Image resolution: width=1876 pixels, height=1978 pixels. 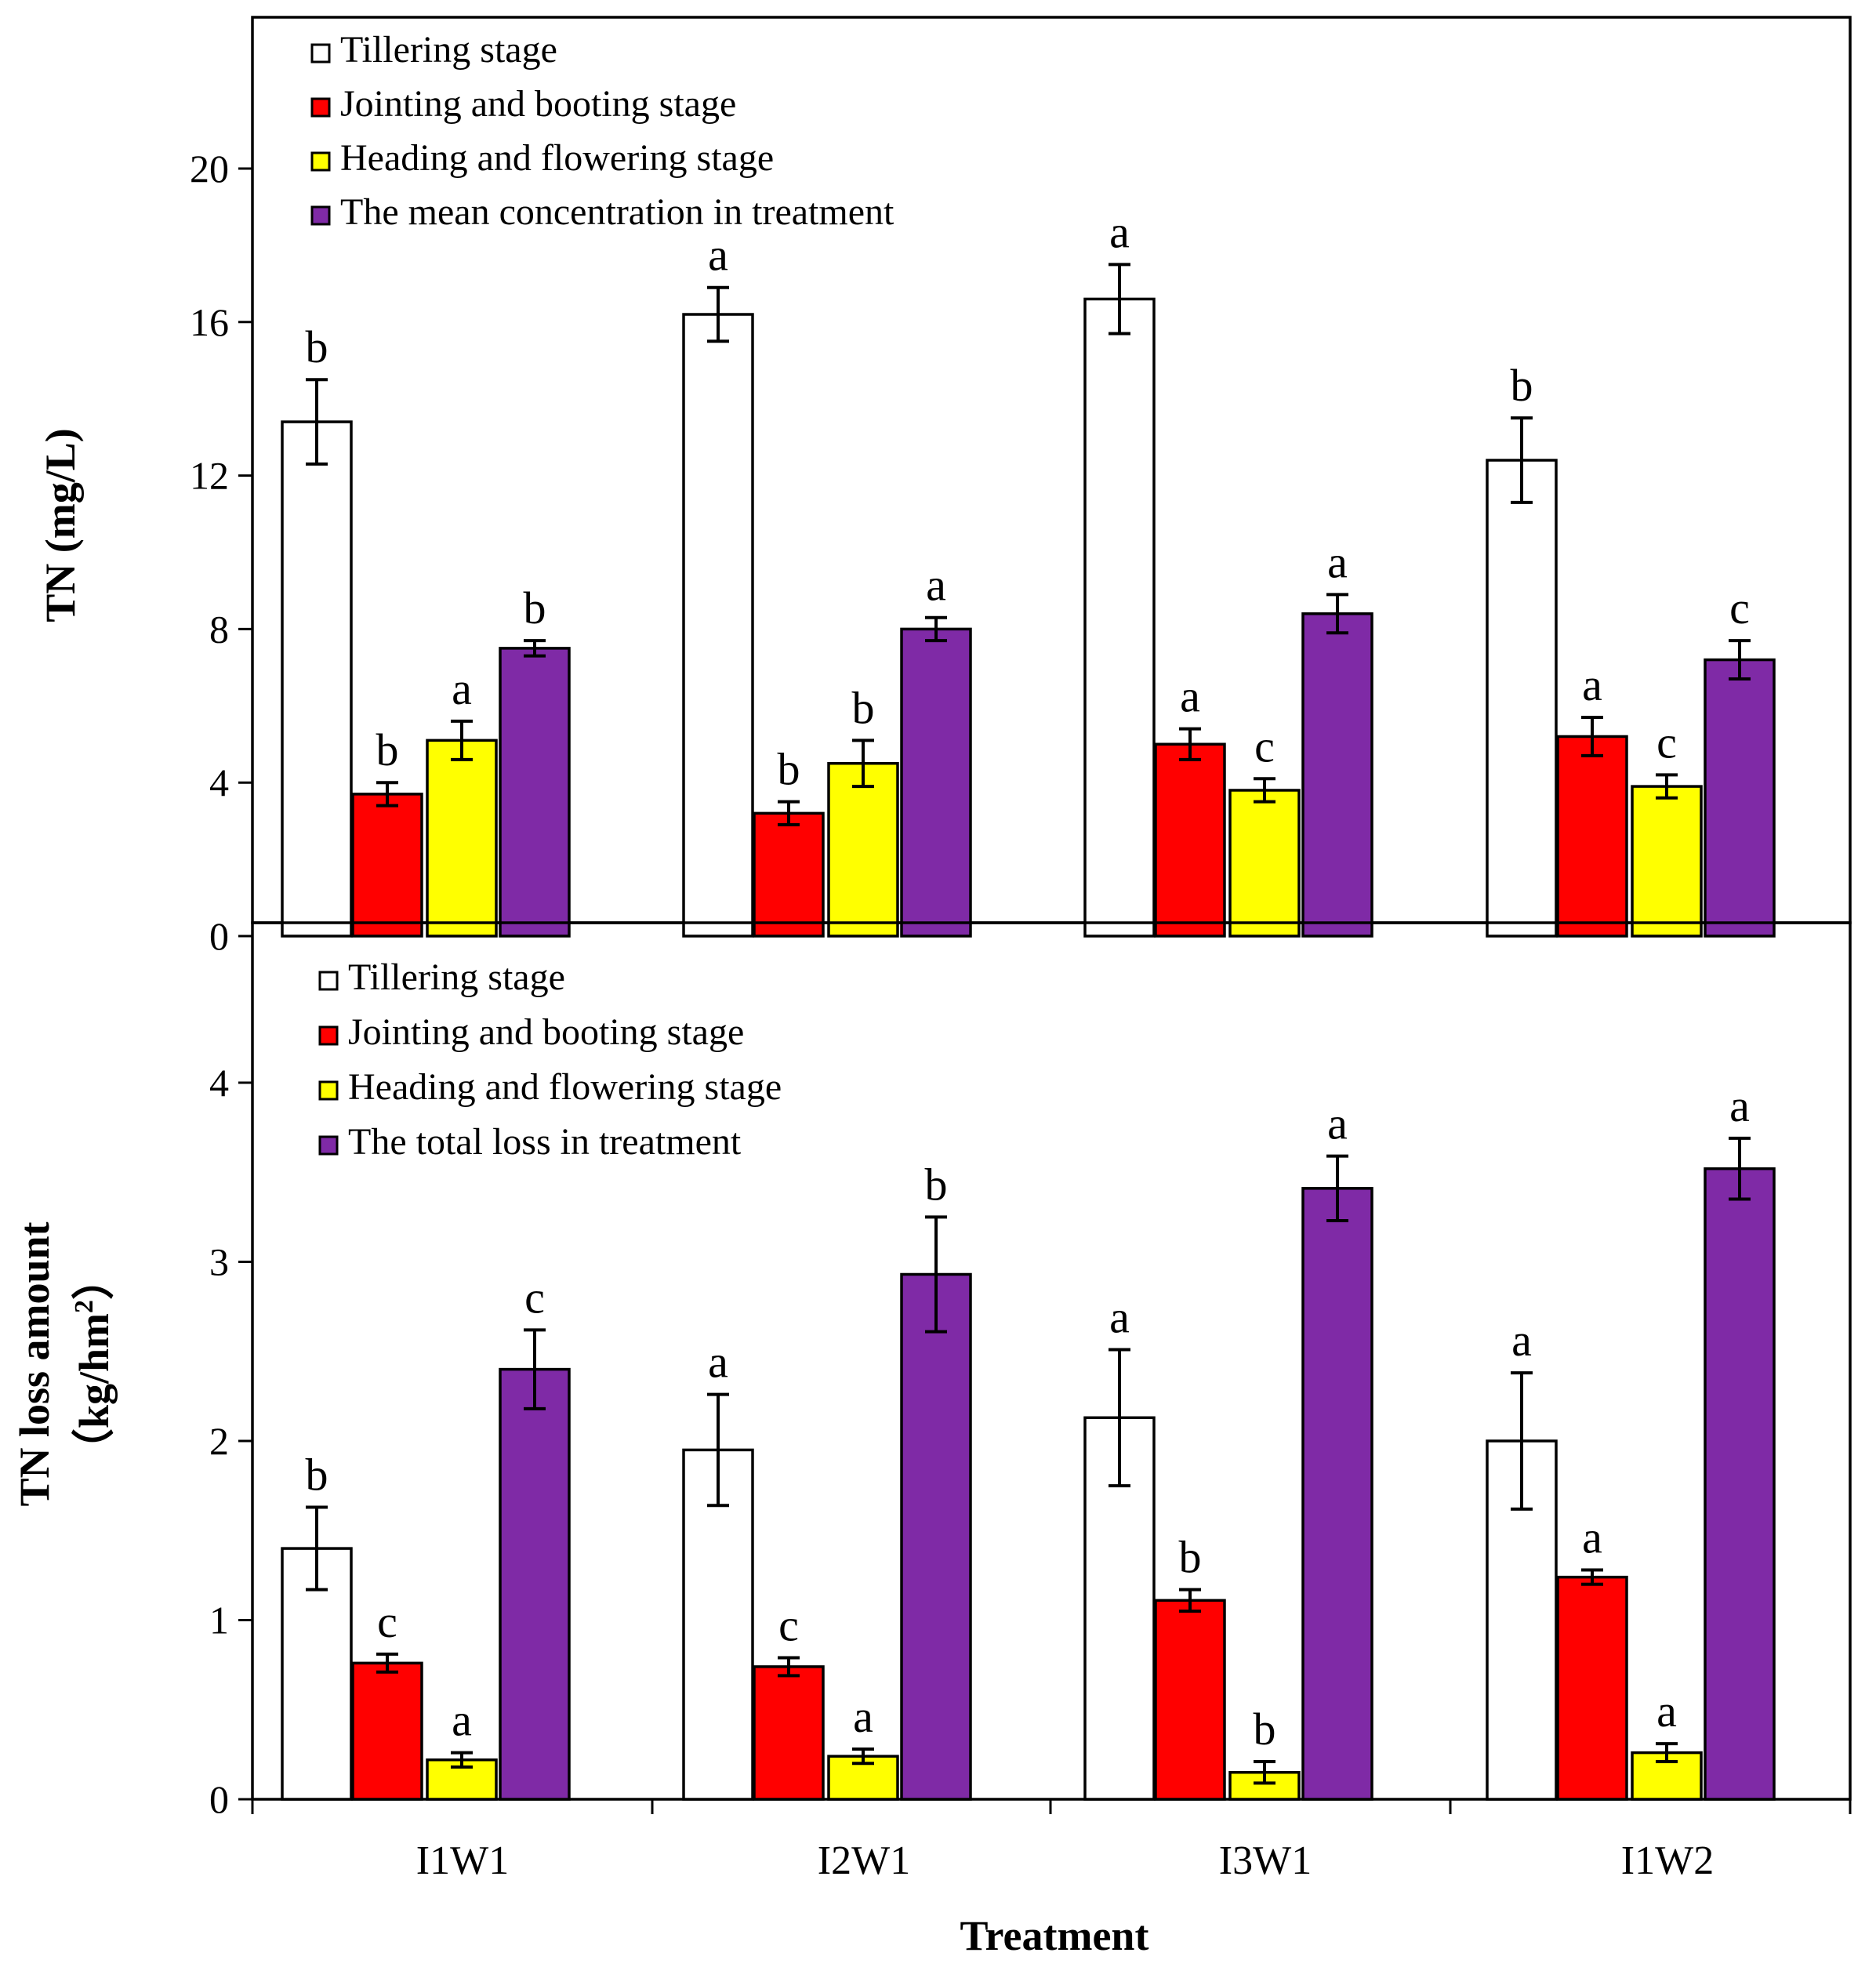 I want to click on y-tick-label: 1, so click(x=219, y=1620).